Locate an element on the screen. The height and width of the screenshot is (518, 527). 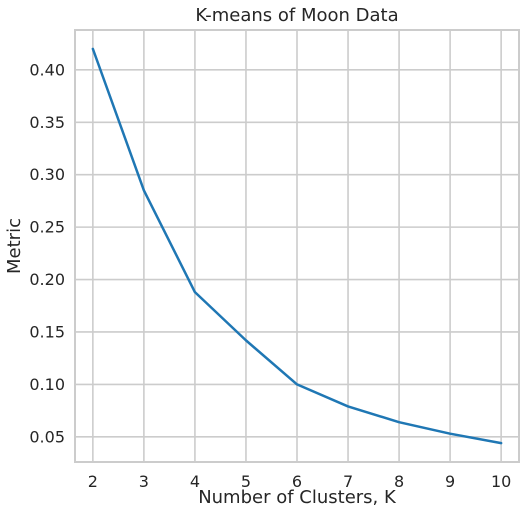
y-tick-label: 0.25 is located at coordinates (47, 227).